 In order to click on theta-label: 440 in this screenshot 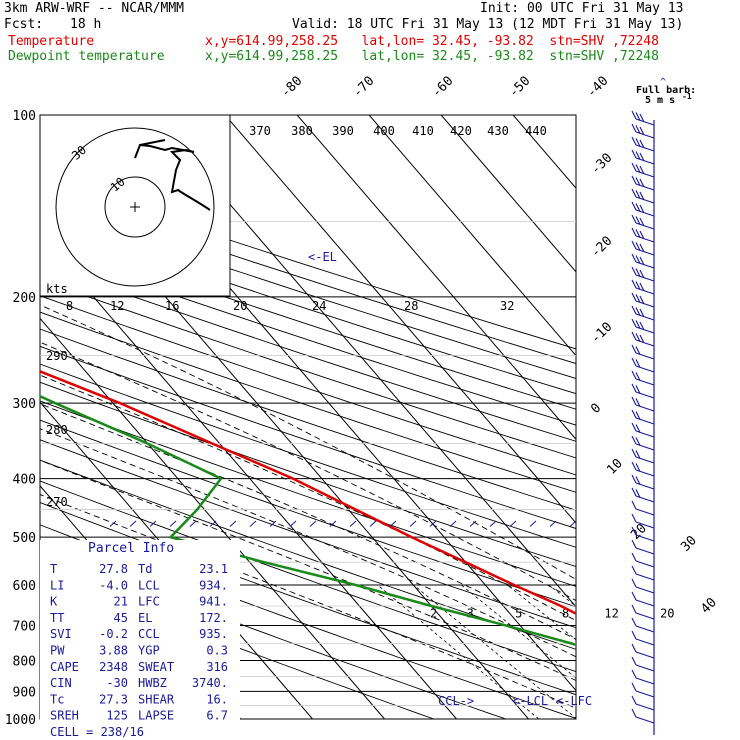, I will do `click(536, 131)`.